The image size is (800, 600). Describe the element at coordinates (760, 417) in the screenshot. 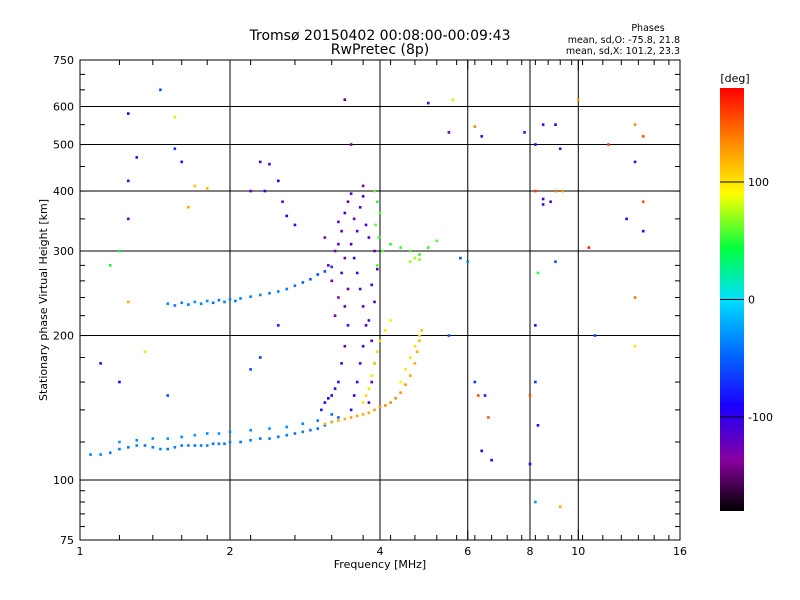

I see `colorbar-tick-label: -100` at that location.